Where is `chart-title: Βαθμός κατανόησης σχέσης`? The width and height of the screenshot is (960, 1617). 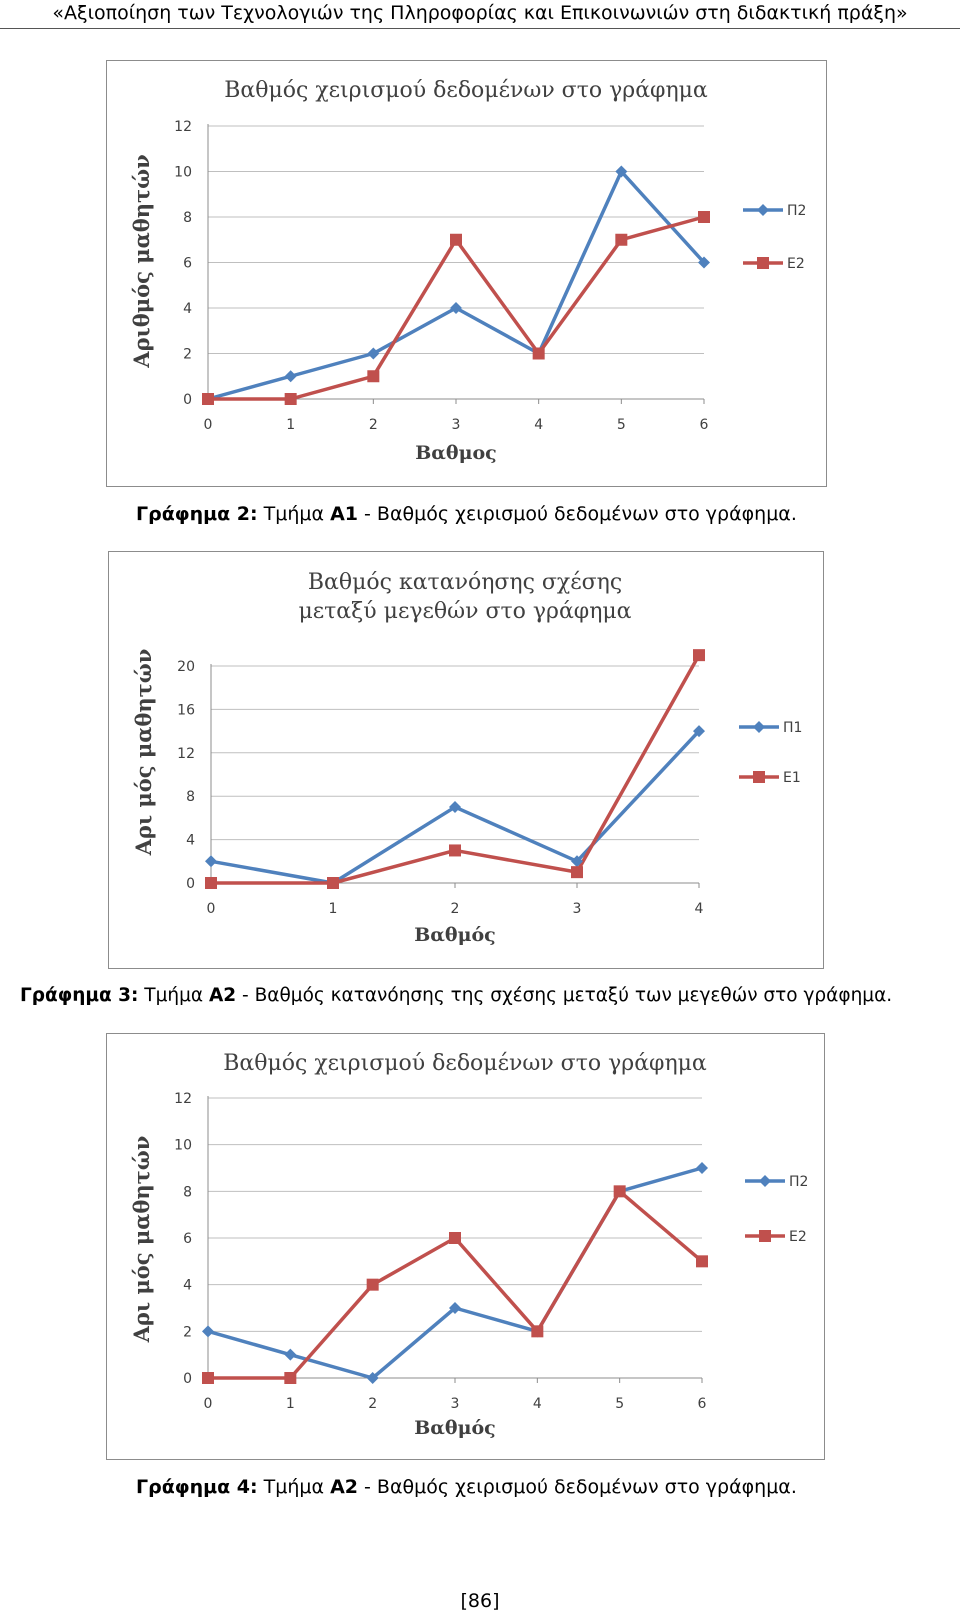
chart-title: Βαθμός κατανόησης σχέσης is located at coordinates (465, 582).